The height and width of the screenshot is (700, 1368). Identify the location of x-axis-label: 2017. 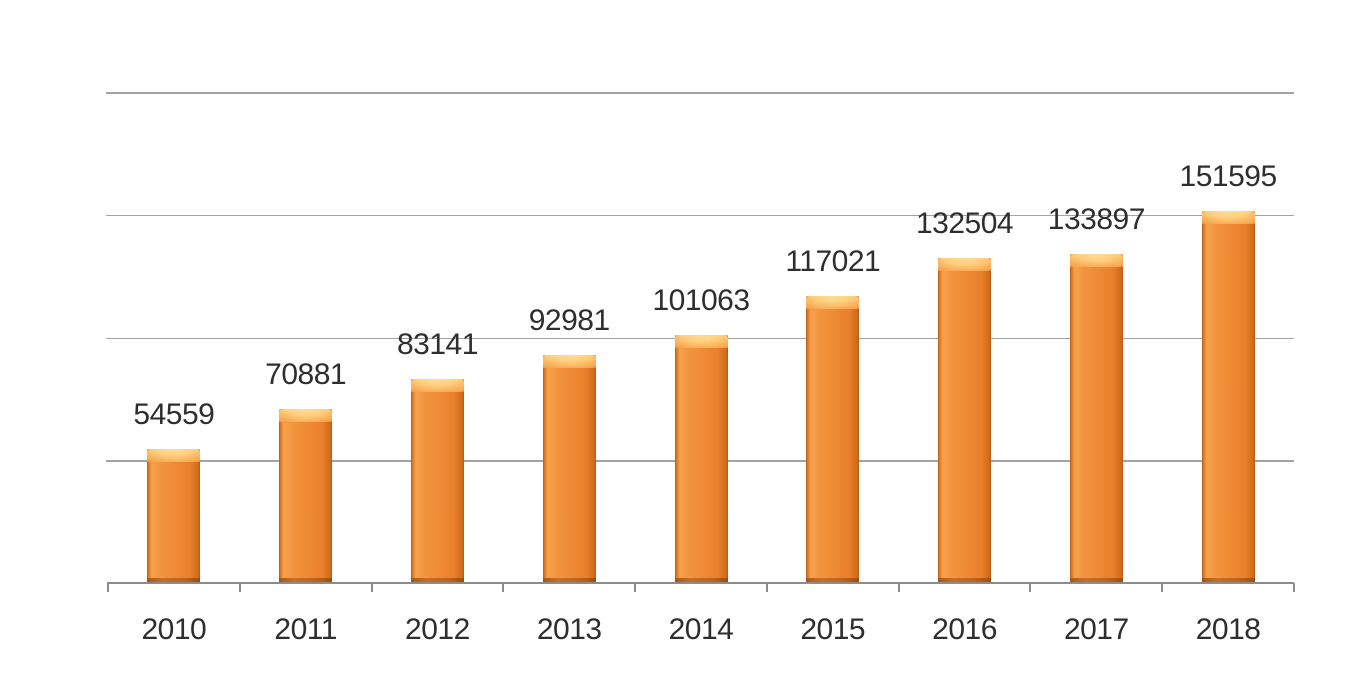
(1096, 629).